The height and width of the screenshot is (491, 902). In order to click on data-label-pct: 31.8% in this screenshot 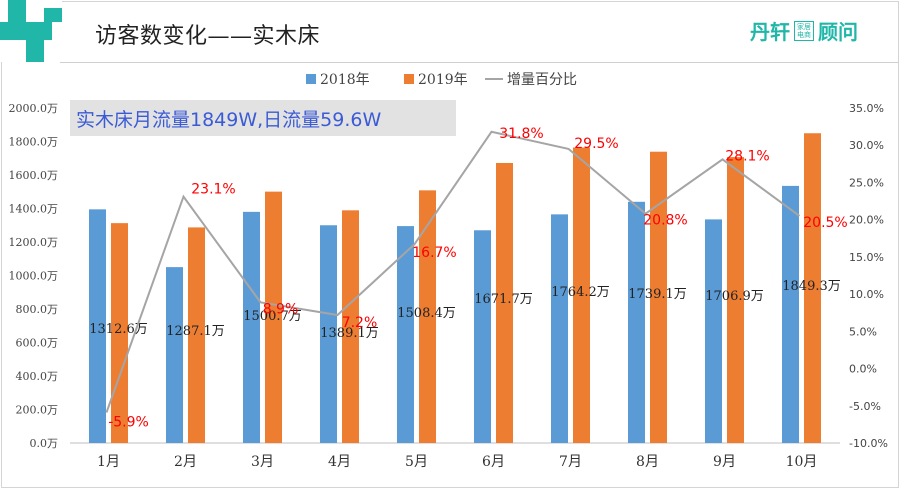, I will do `click(521, 134)`.